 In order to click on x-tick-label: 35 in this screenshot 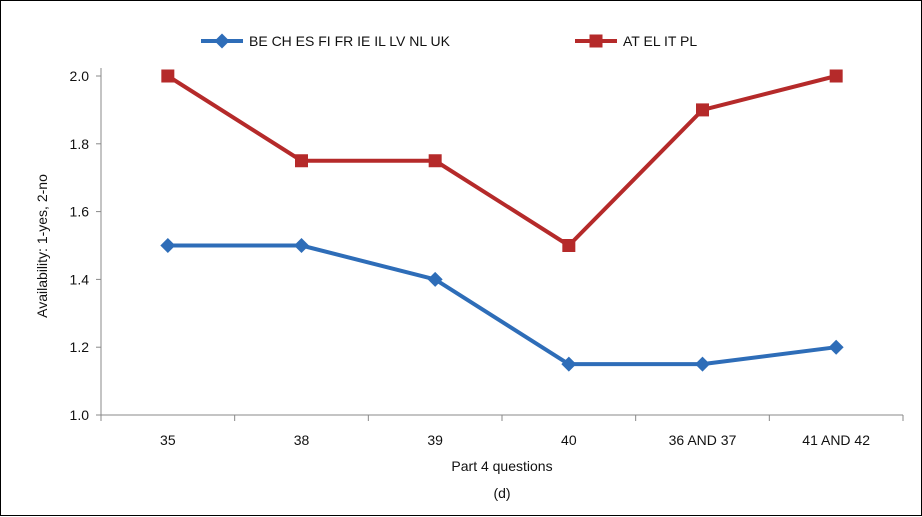, I will do `click(168, 440)`.